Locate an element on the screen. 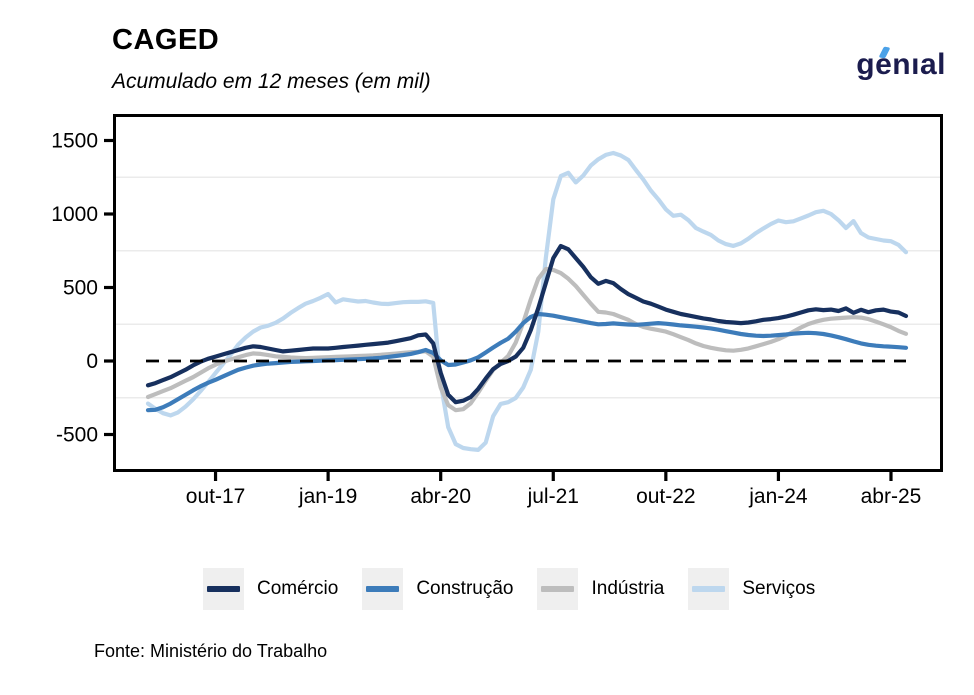 This screenshot has width=974, height=695. y-tick-label: 0 is located at coordinates (92, 361).